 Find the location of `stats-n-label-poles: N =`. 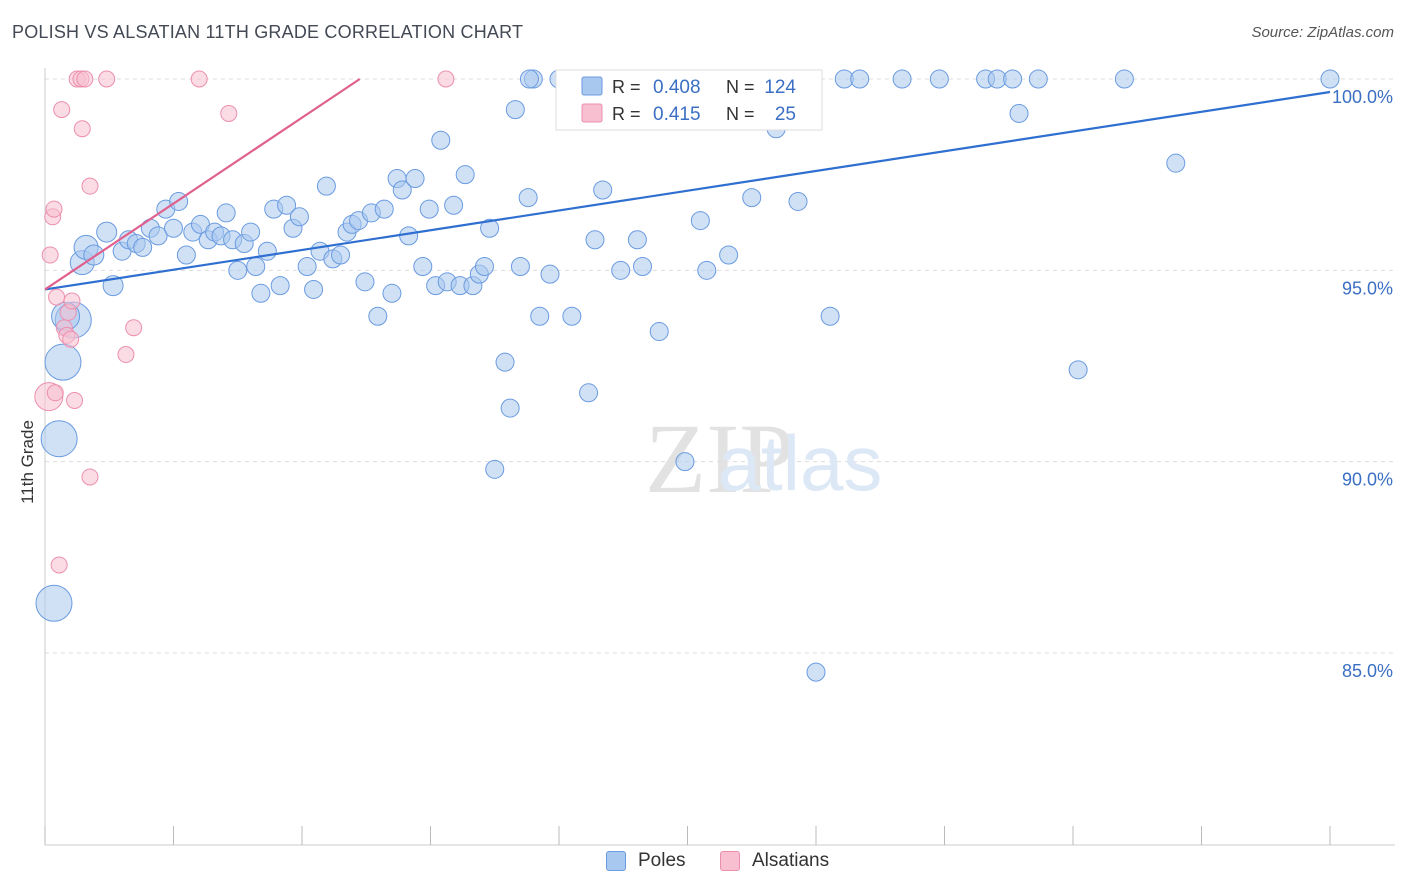

stats-n-label-poles: N = is located at coordinates (740, 87).